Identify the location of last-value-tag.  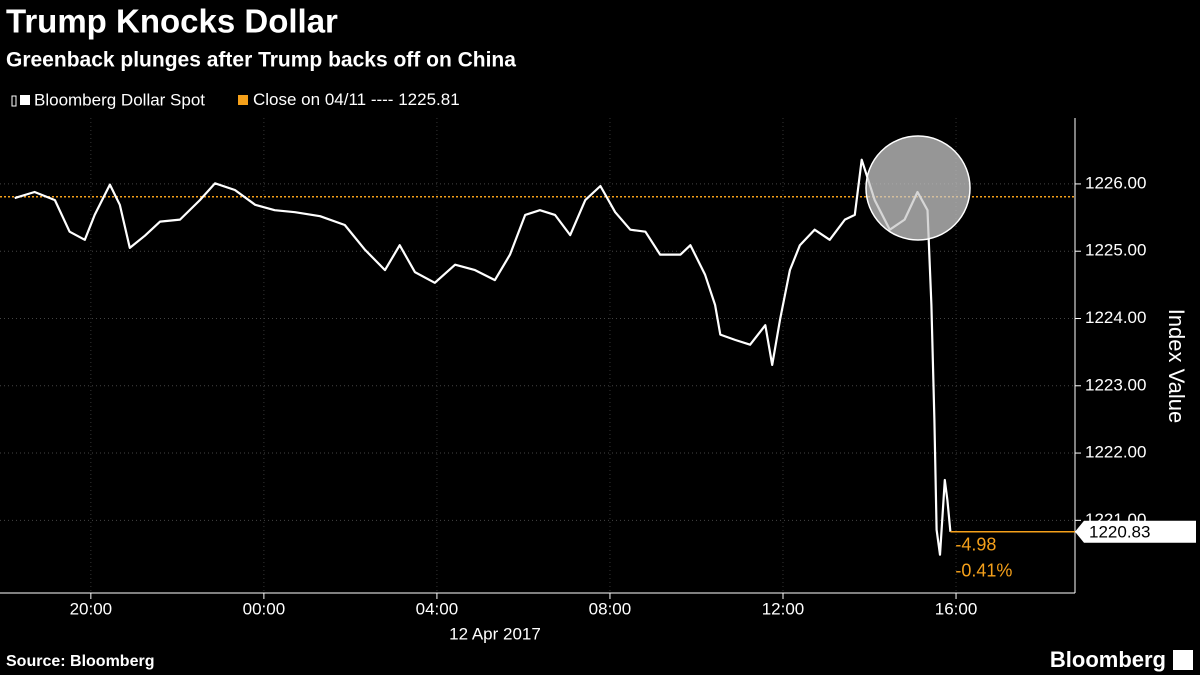
(1135, 531).